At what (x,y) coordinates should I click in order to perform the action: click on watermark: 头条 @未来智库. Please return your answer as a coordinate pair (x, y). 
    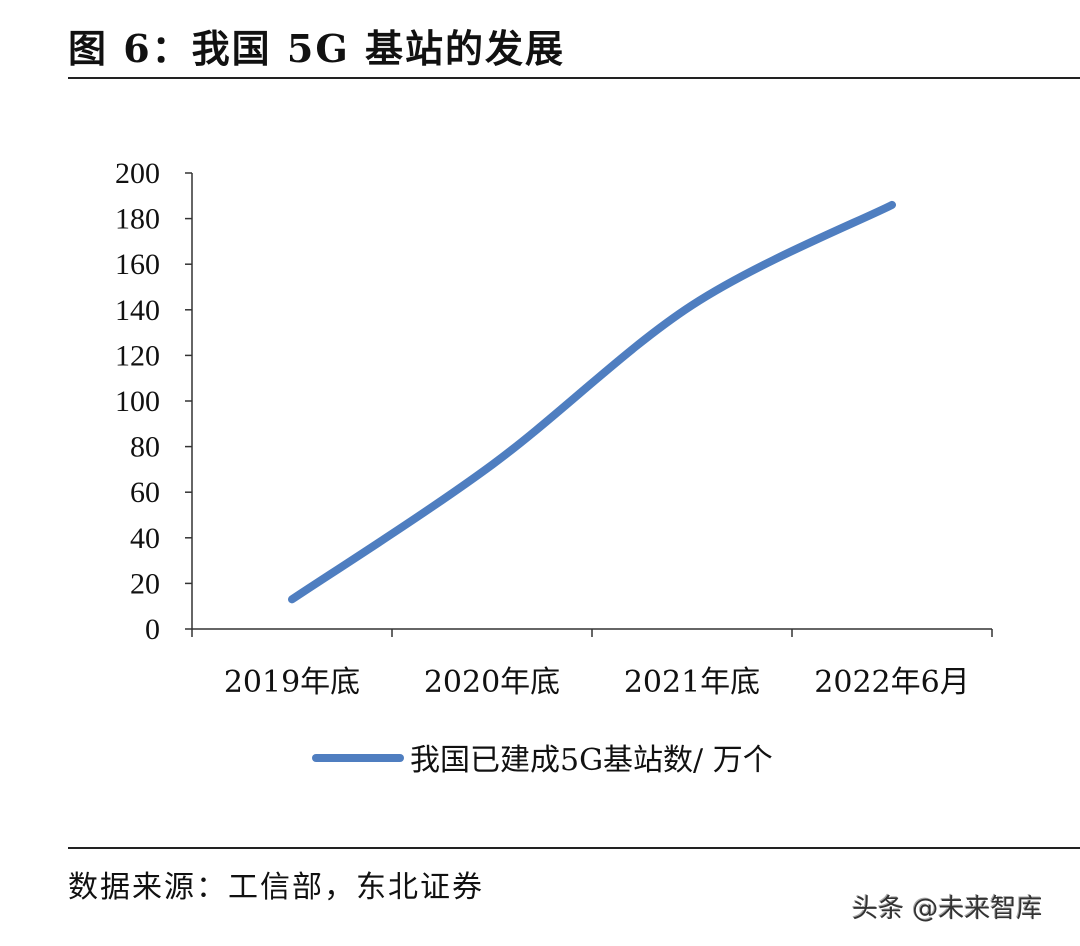
    Looking at the image, I should click on (947, 909).